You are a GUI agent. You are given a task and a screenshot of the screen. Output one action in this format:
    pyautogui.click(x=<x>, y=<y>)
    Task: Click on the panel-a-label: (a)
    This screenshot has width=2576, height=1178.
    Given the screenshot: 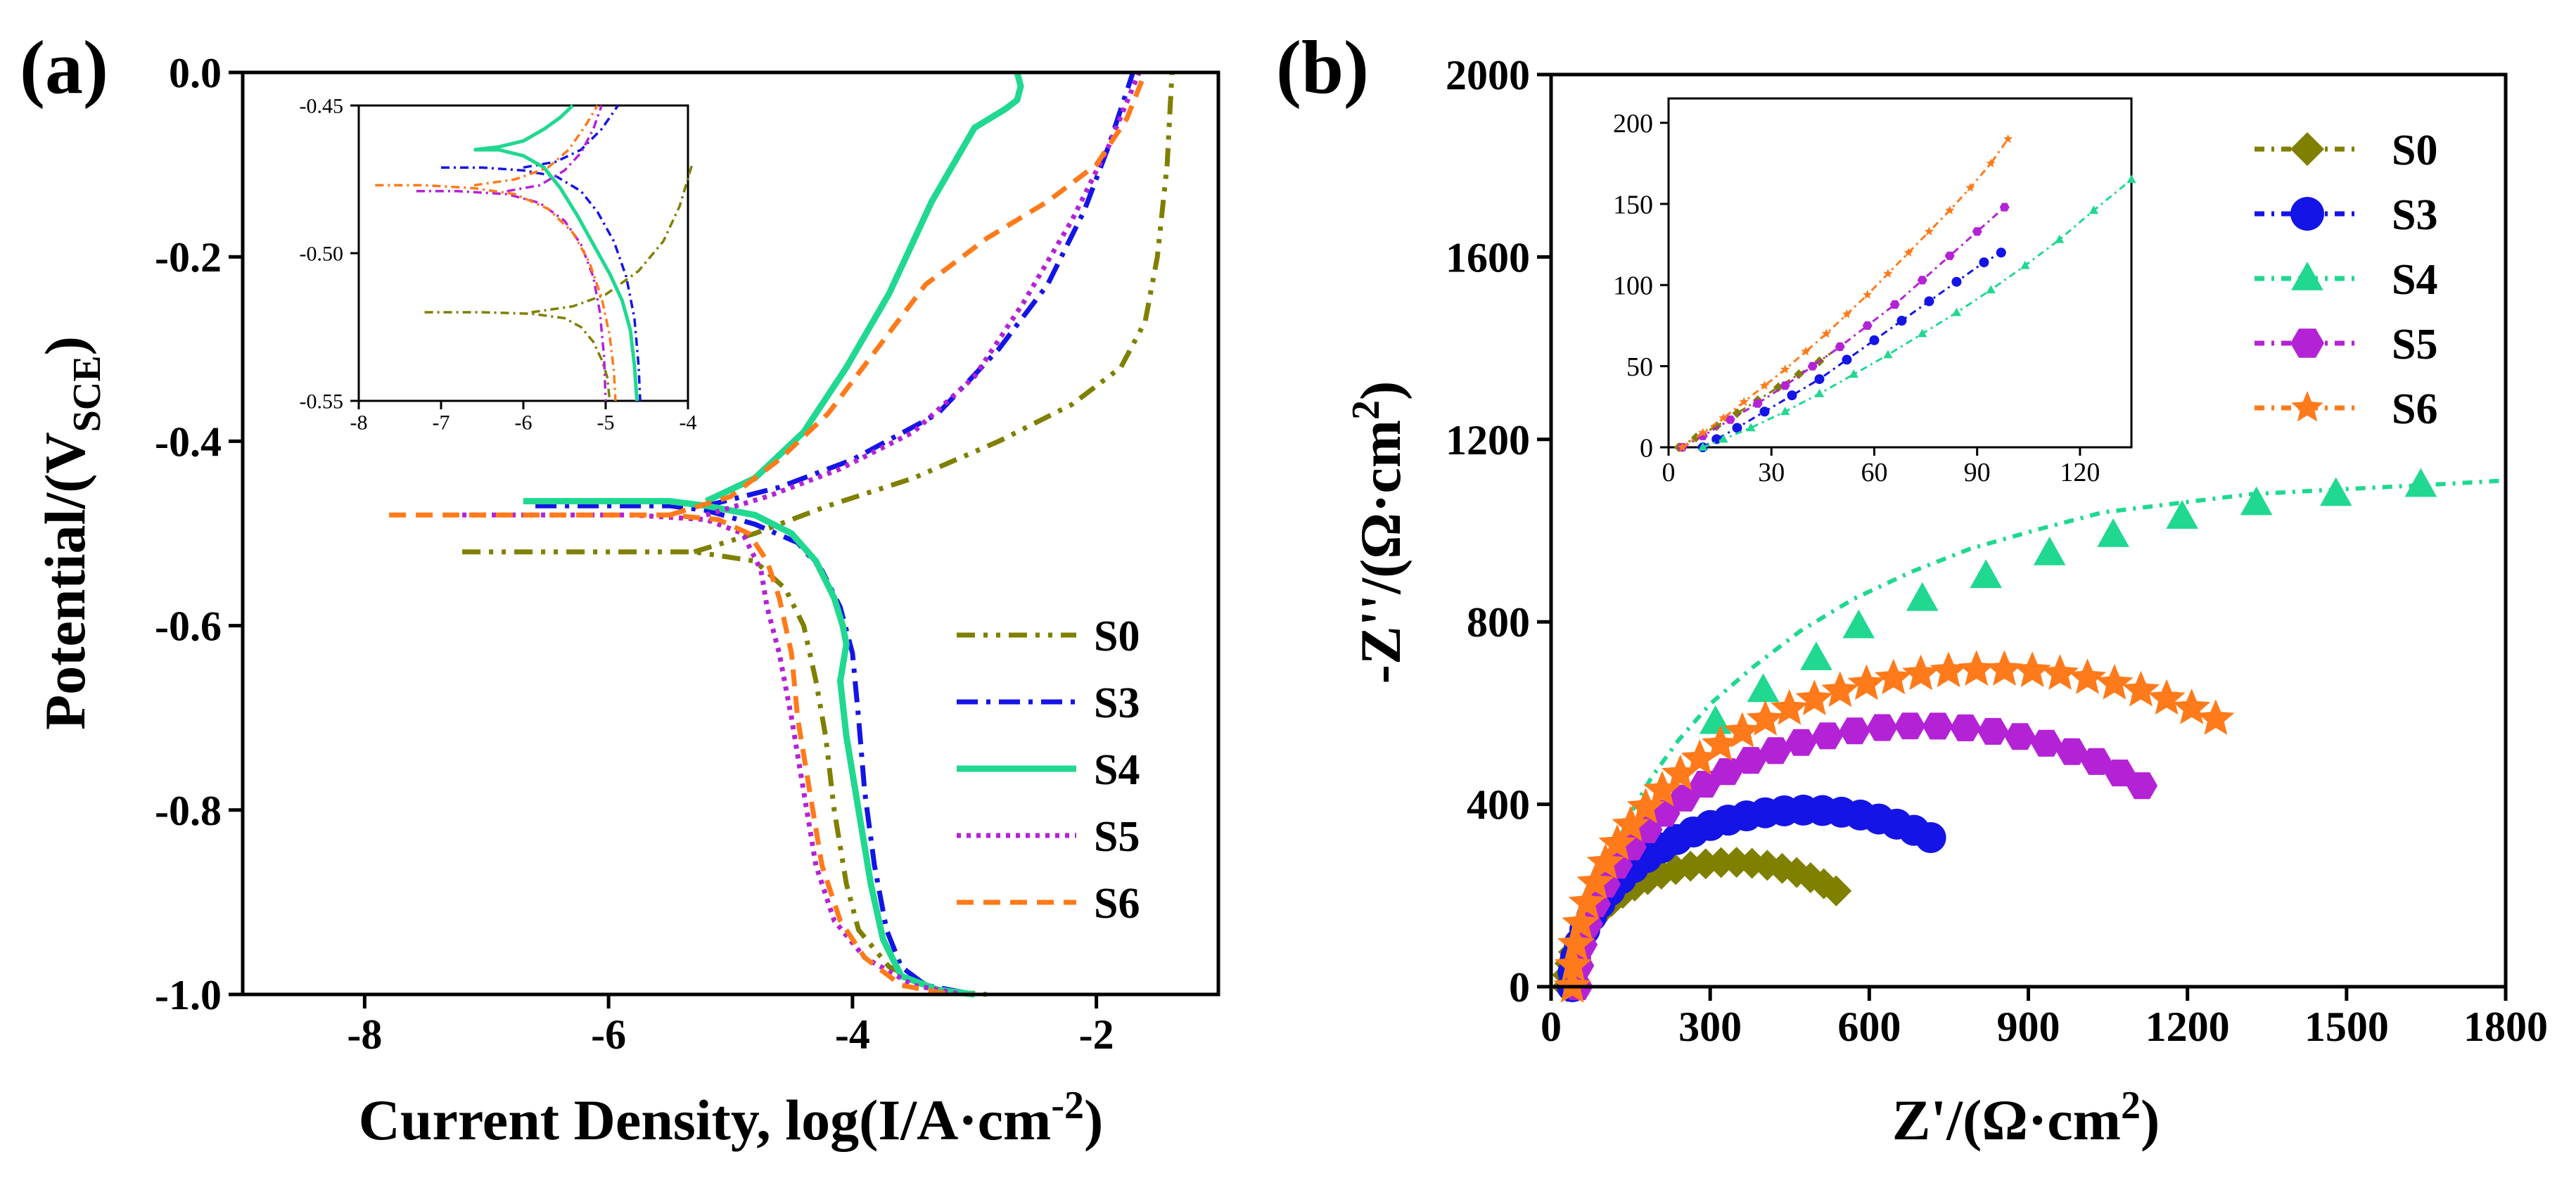 What is the action you would take?
    pyautogui.click(x=64, y=68)
    